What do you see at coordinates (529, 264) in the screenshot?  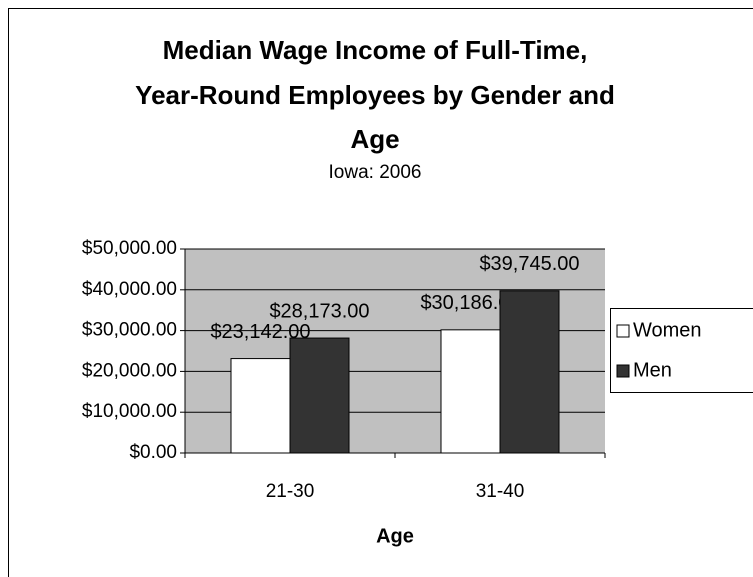 I see `data-label: $39,745.00` at bounding box center [529, 264].